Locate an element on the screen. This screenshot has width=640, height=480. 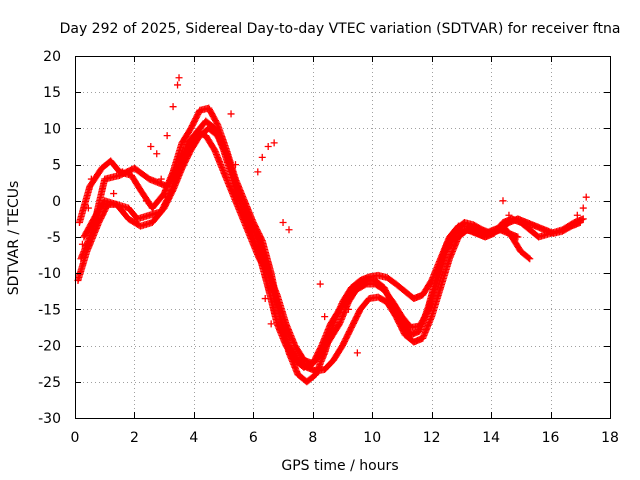
x-tick-label: 16 is located at coordinates (551, 438).